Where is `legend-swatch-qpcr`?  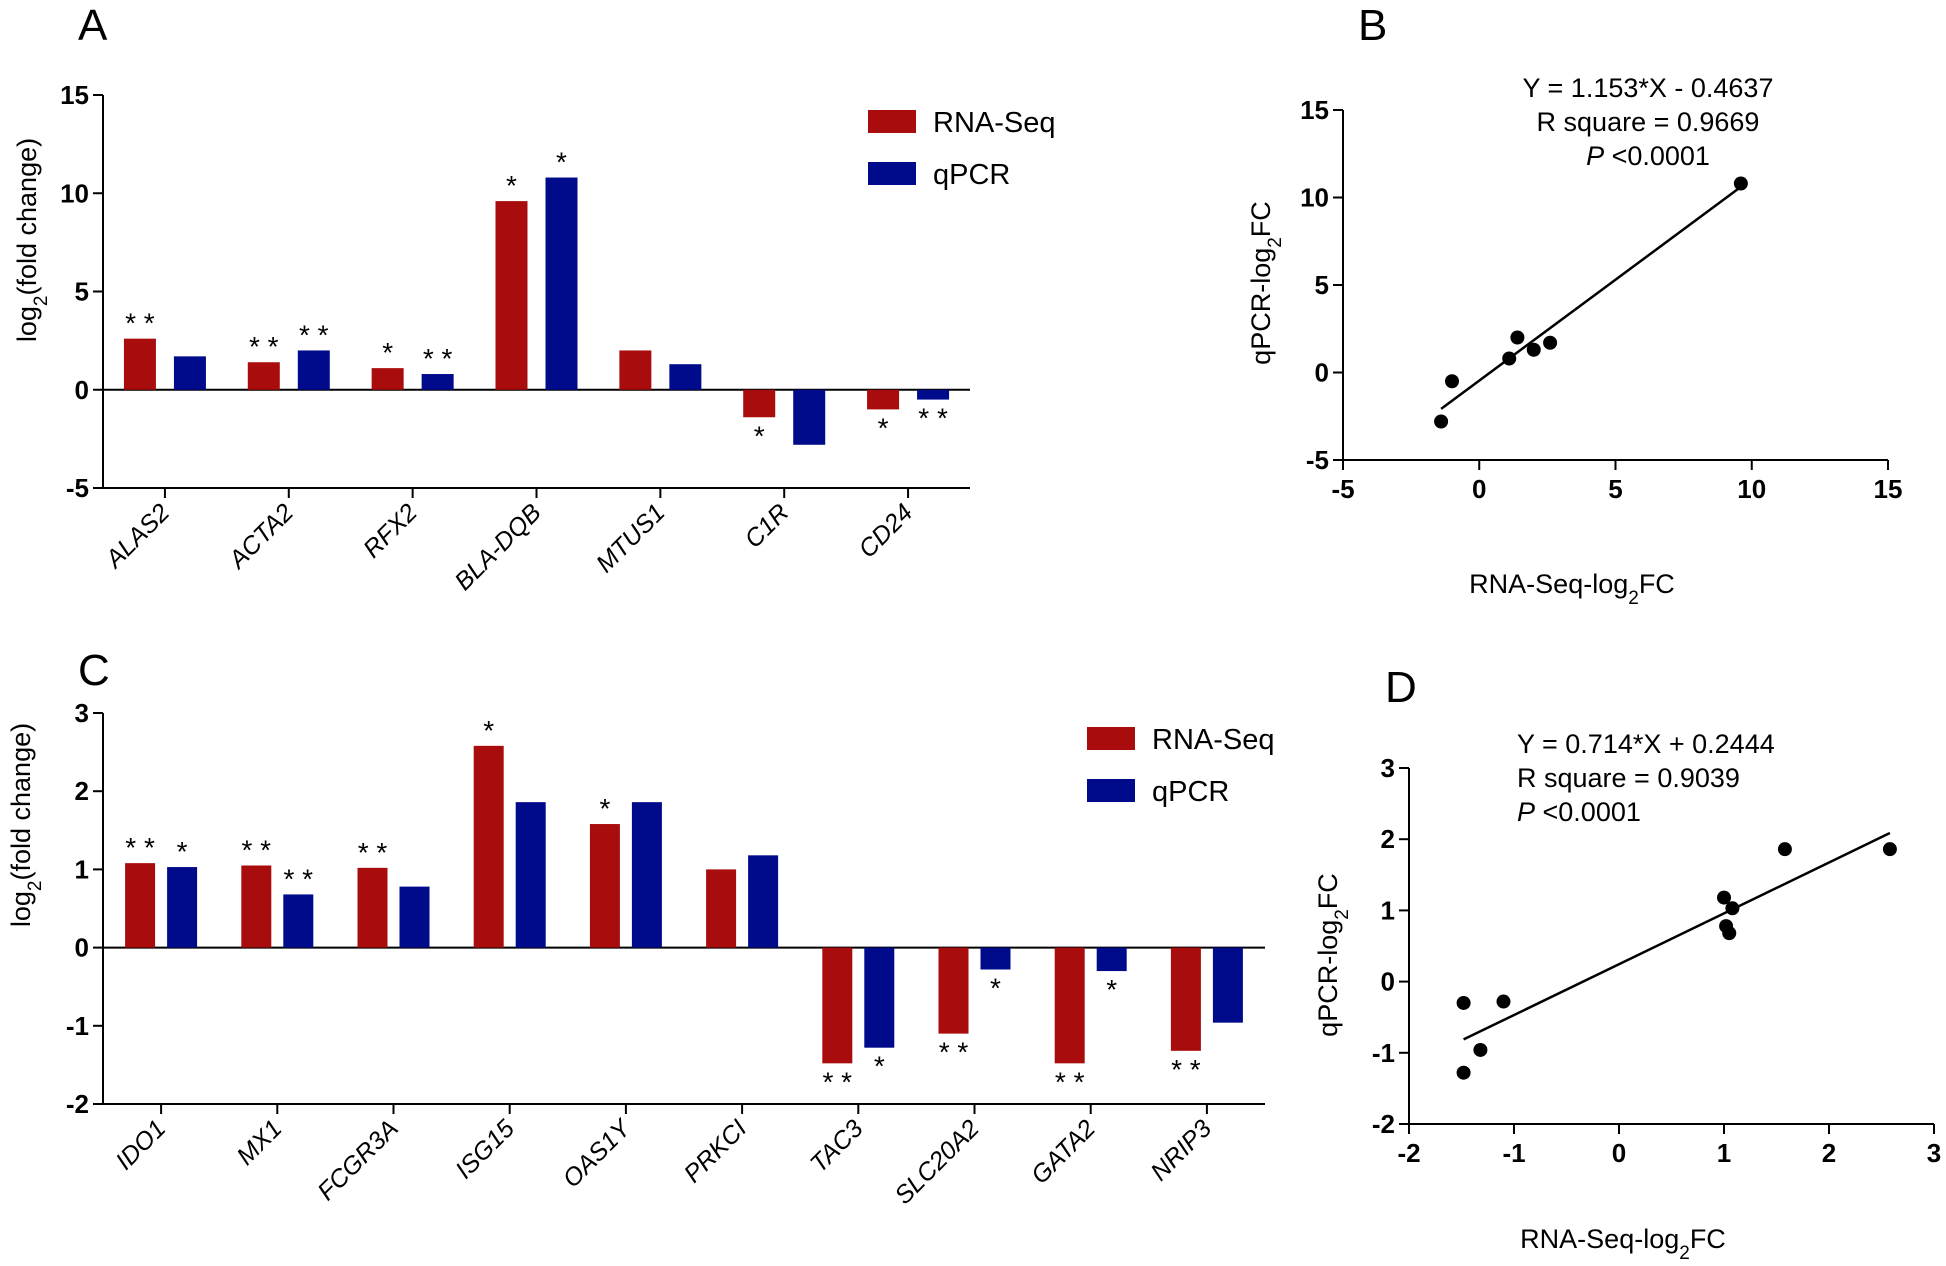 legend-swatch-qpcr is located at coordinates (1111, 790).